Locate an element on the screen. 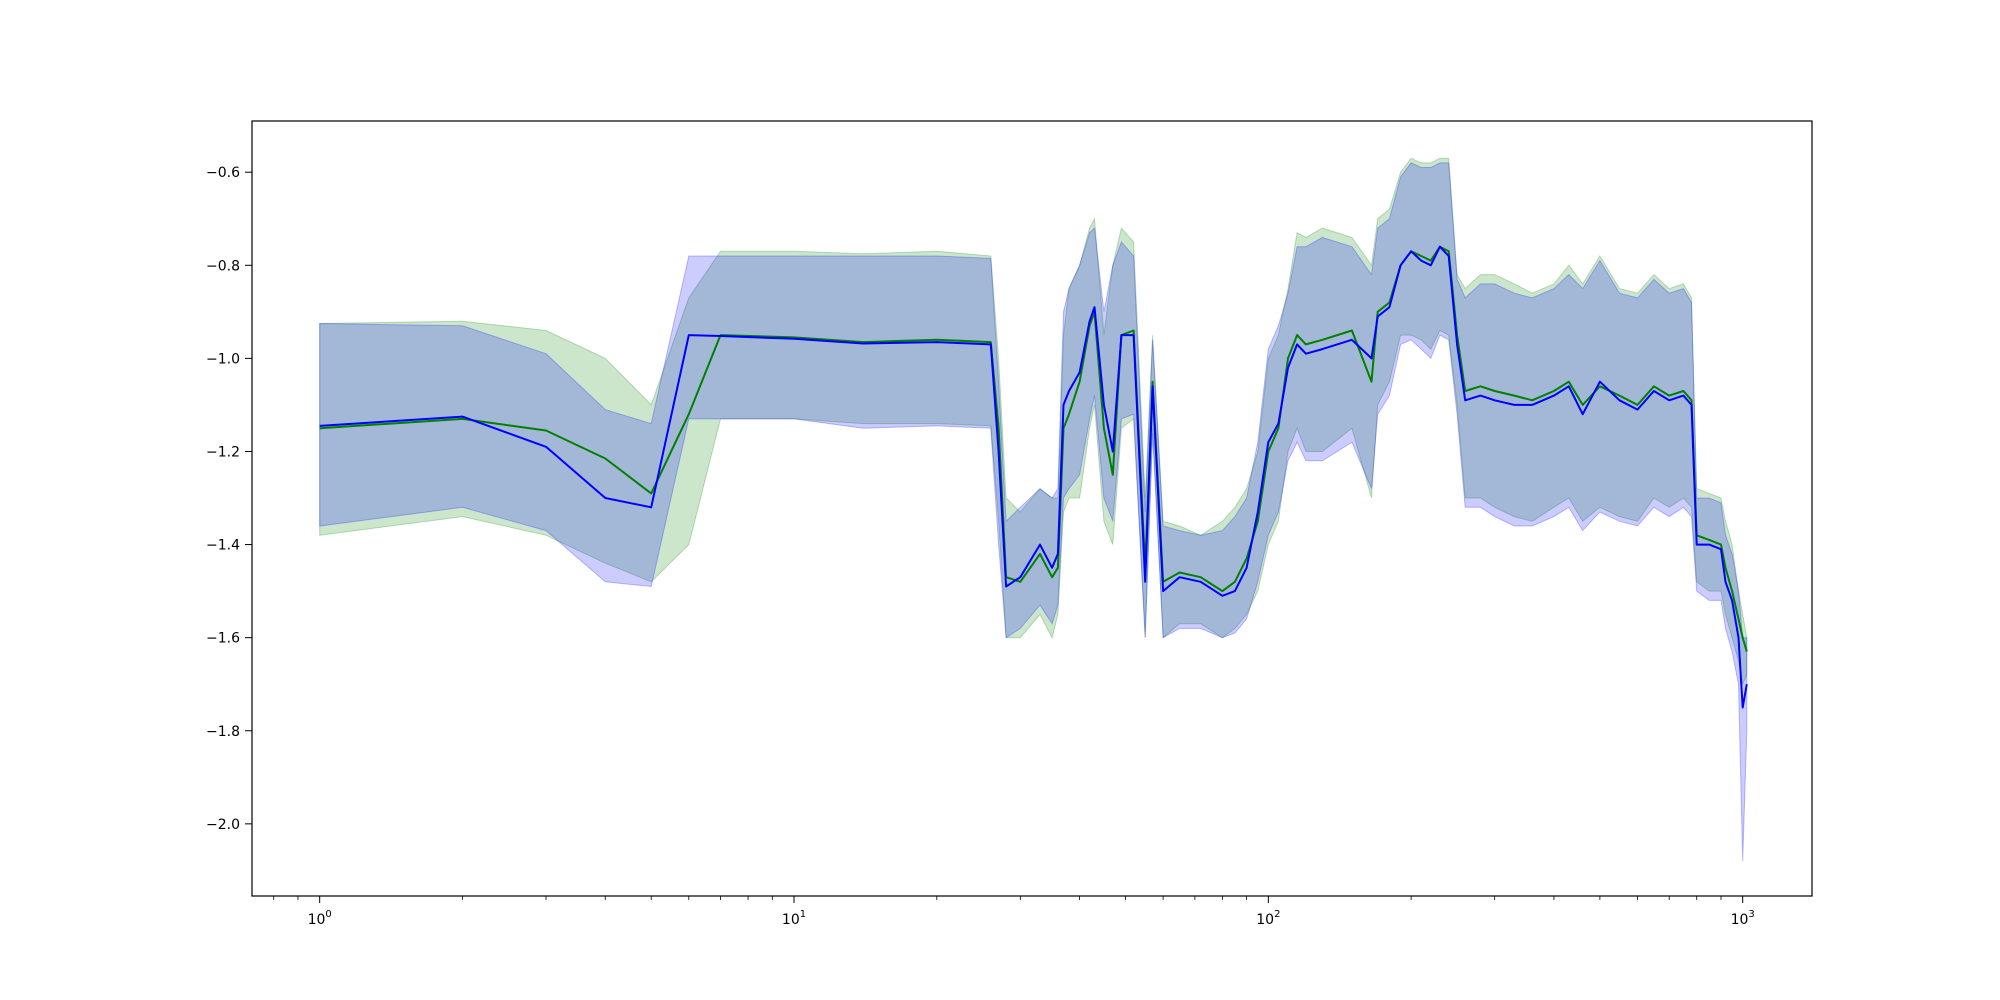  y-tick-label: −0.6 is located at coordinates (223, 173).